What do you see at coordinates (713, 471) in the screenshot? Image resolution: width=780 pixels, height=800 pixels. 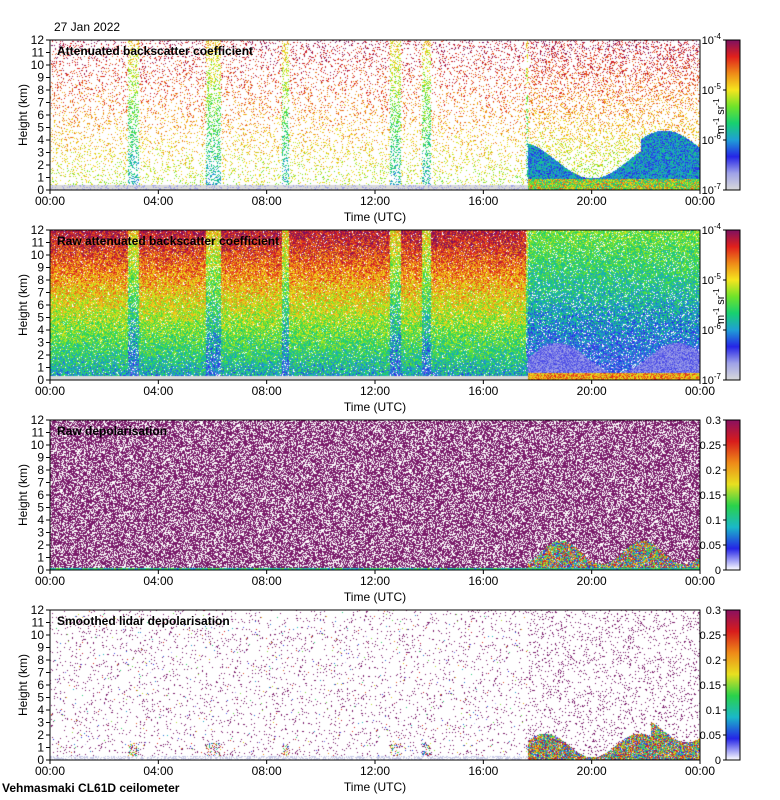 I see `colorbar-tick-label: 0.2` at bounding box center [713, 471].